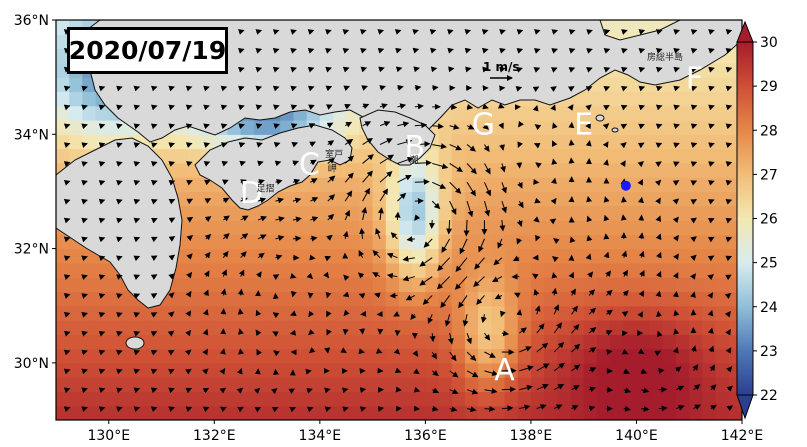 The height and width of the screenshot is (447, 807). What do you see at coordinates (769, 87) in the screenshot?
I see `colorbar-tick-label: 29` at bounding box center [769, 87].